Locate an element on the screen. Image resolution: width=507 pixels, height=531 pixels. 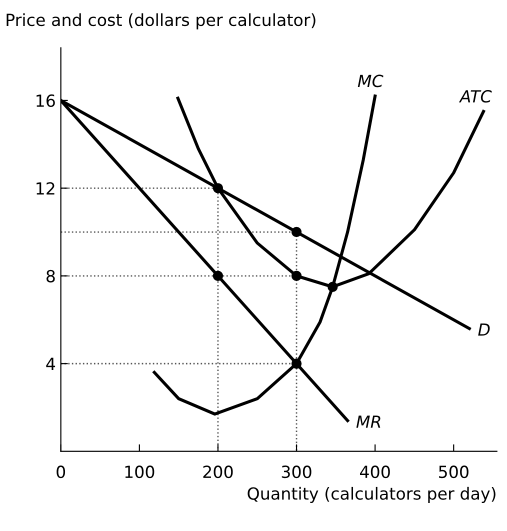
y-tick-label: 12 is located at coordinates (45, 188).